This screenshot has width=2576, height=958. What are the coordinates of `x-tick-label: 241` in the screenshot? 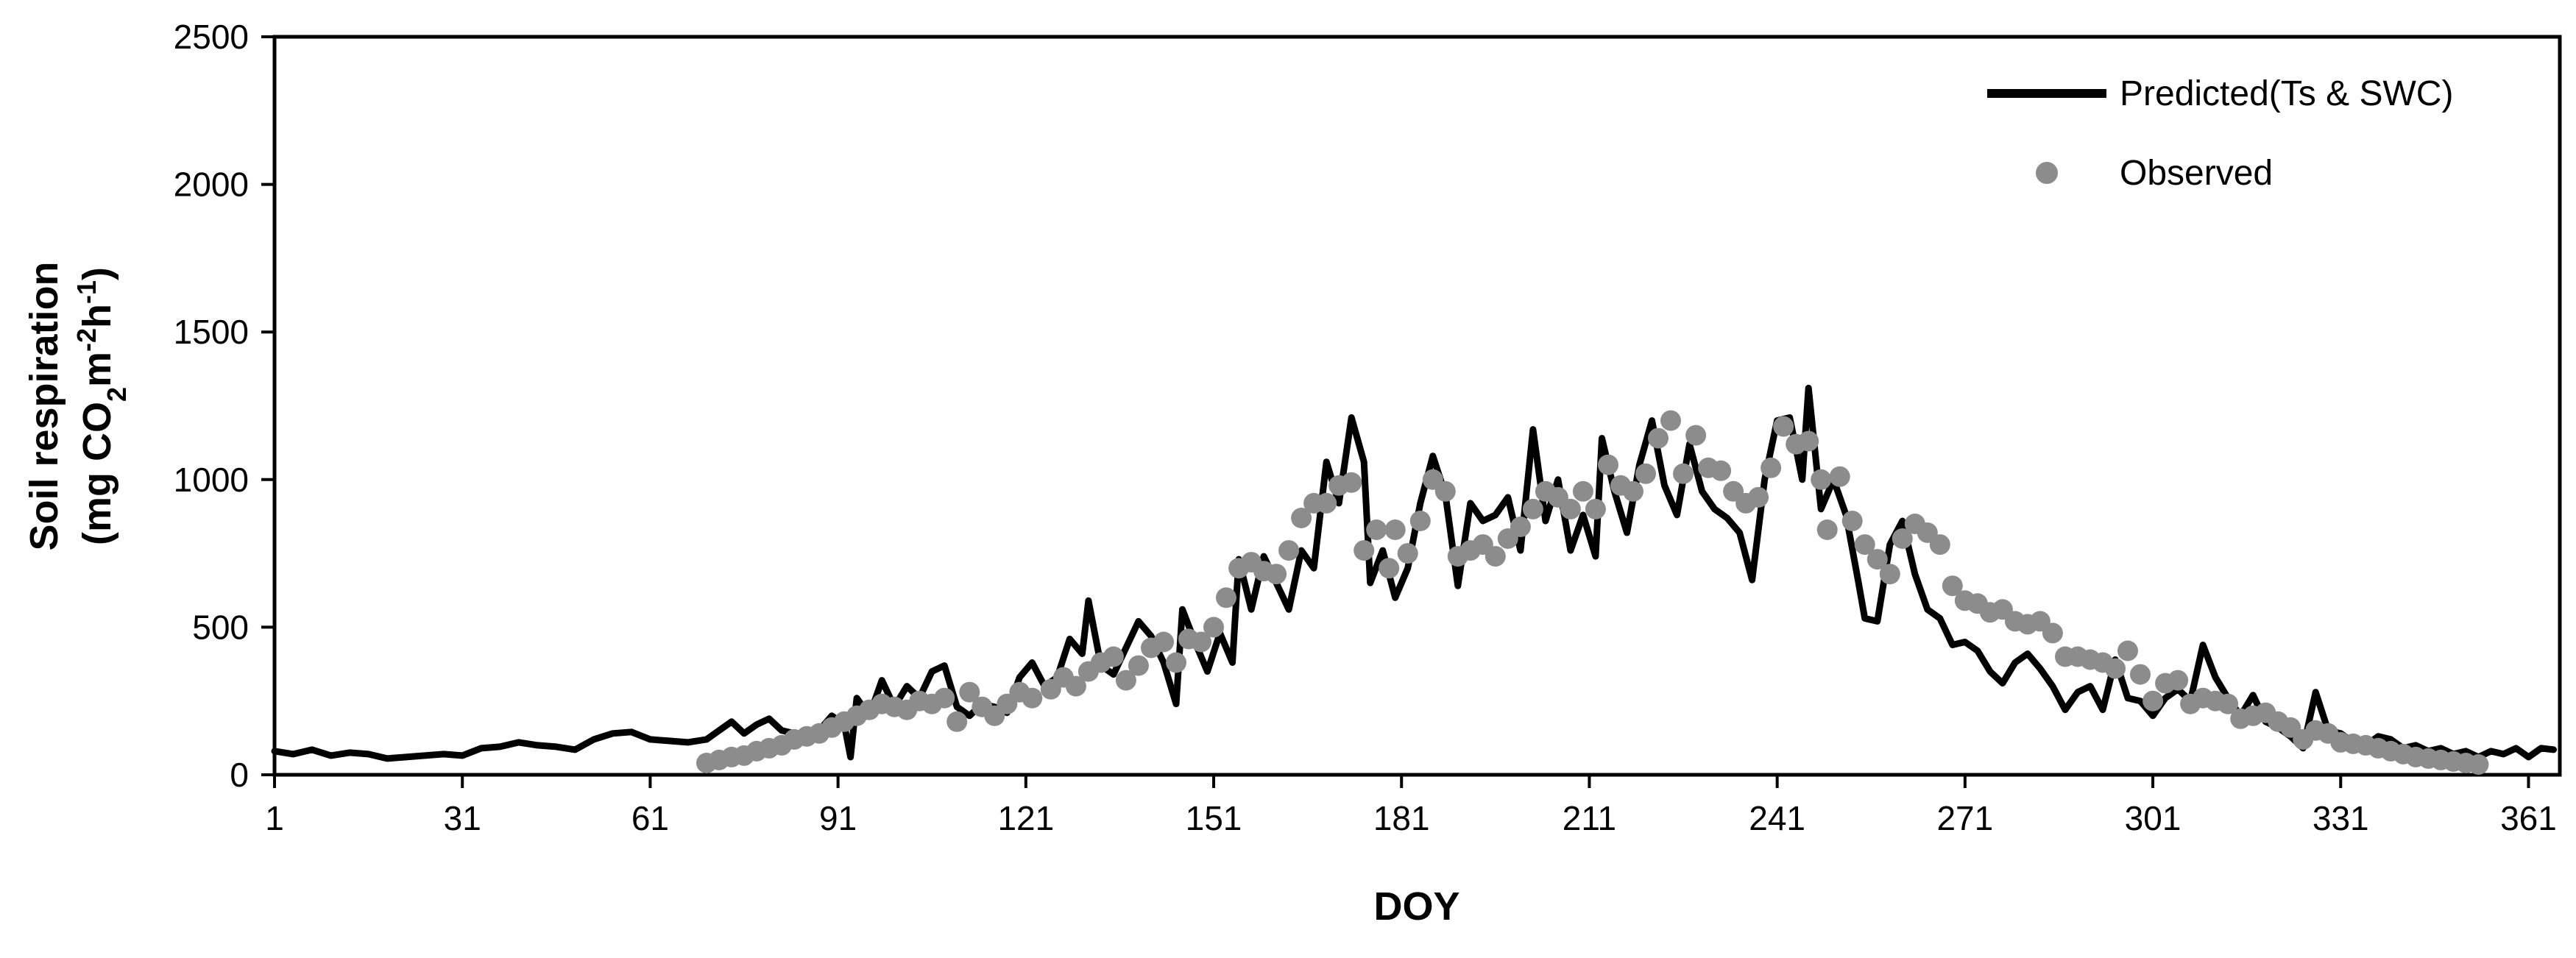 It's located at (1777, 818).